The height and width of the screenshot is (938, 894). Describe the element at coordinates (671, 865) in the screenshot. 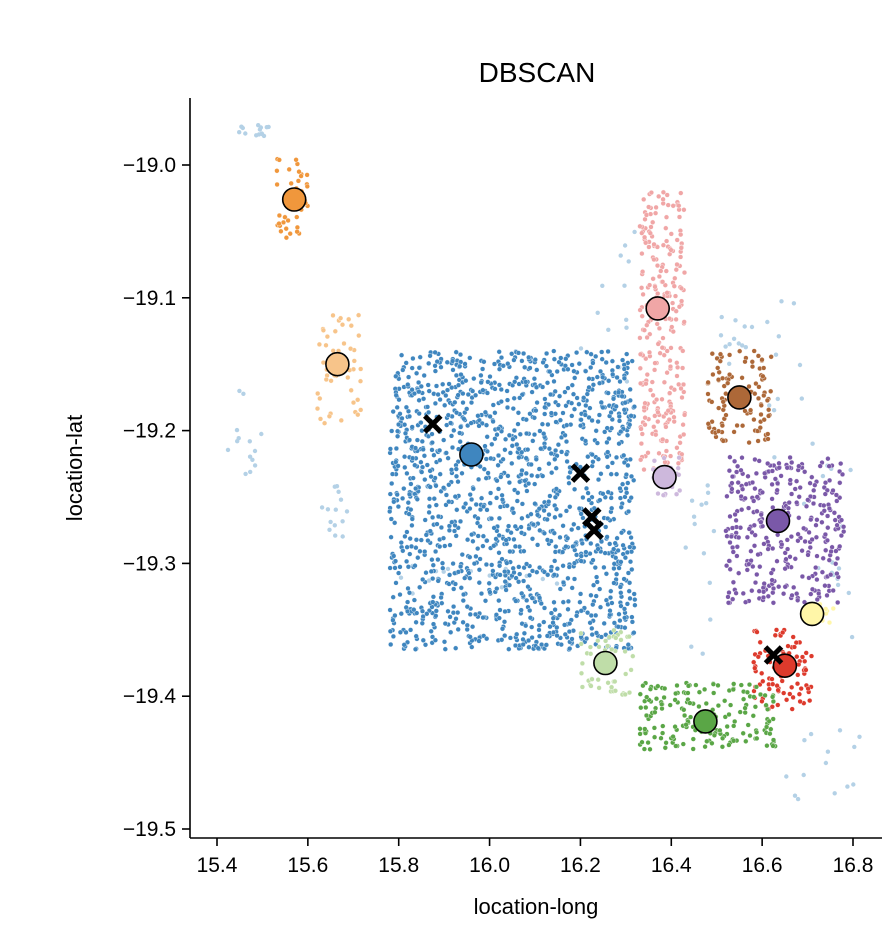

I see `x-tick-label: 16.4` at that location.